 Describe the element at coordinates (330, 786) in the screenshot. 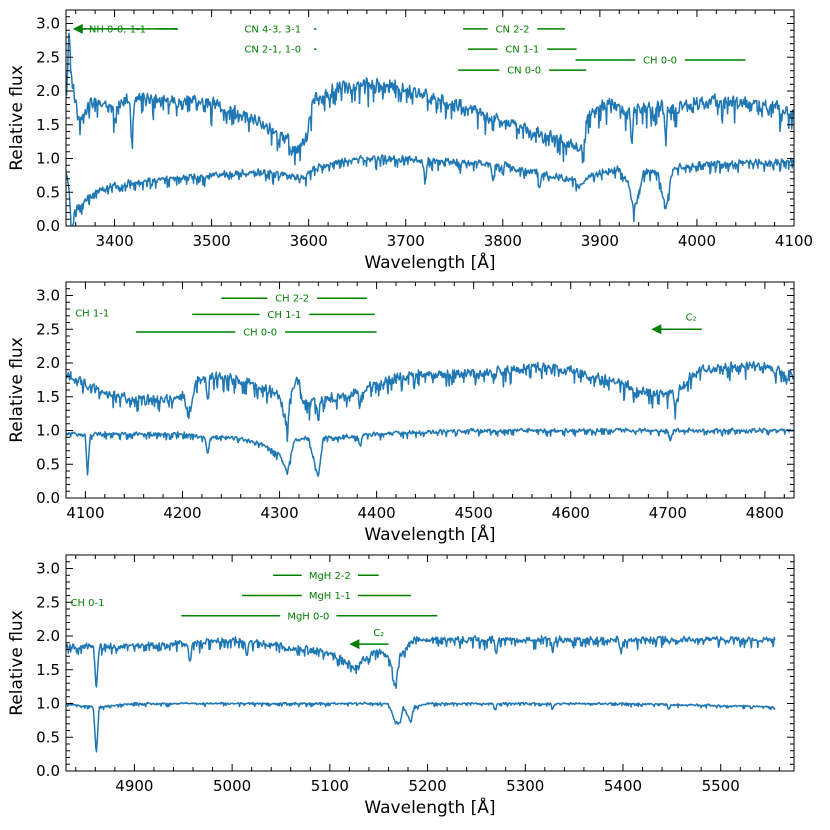

I see `x-tick-label: 5100` at that location.